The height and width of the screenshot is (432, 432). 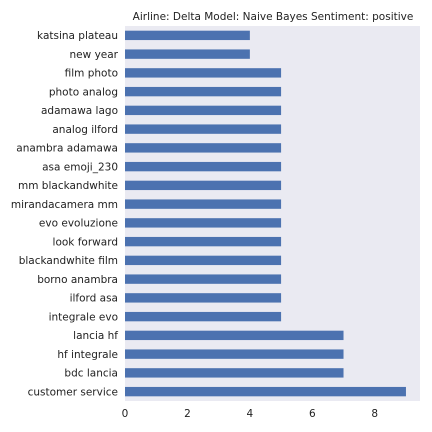 I want to click on bar-adamawa-lago, so click(x=203, y=110).